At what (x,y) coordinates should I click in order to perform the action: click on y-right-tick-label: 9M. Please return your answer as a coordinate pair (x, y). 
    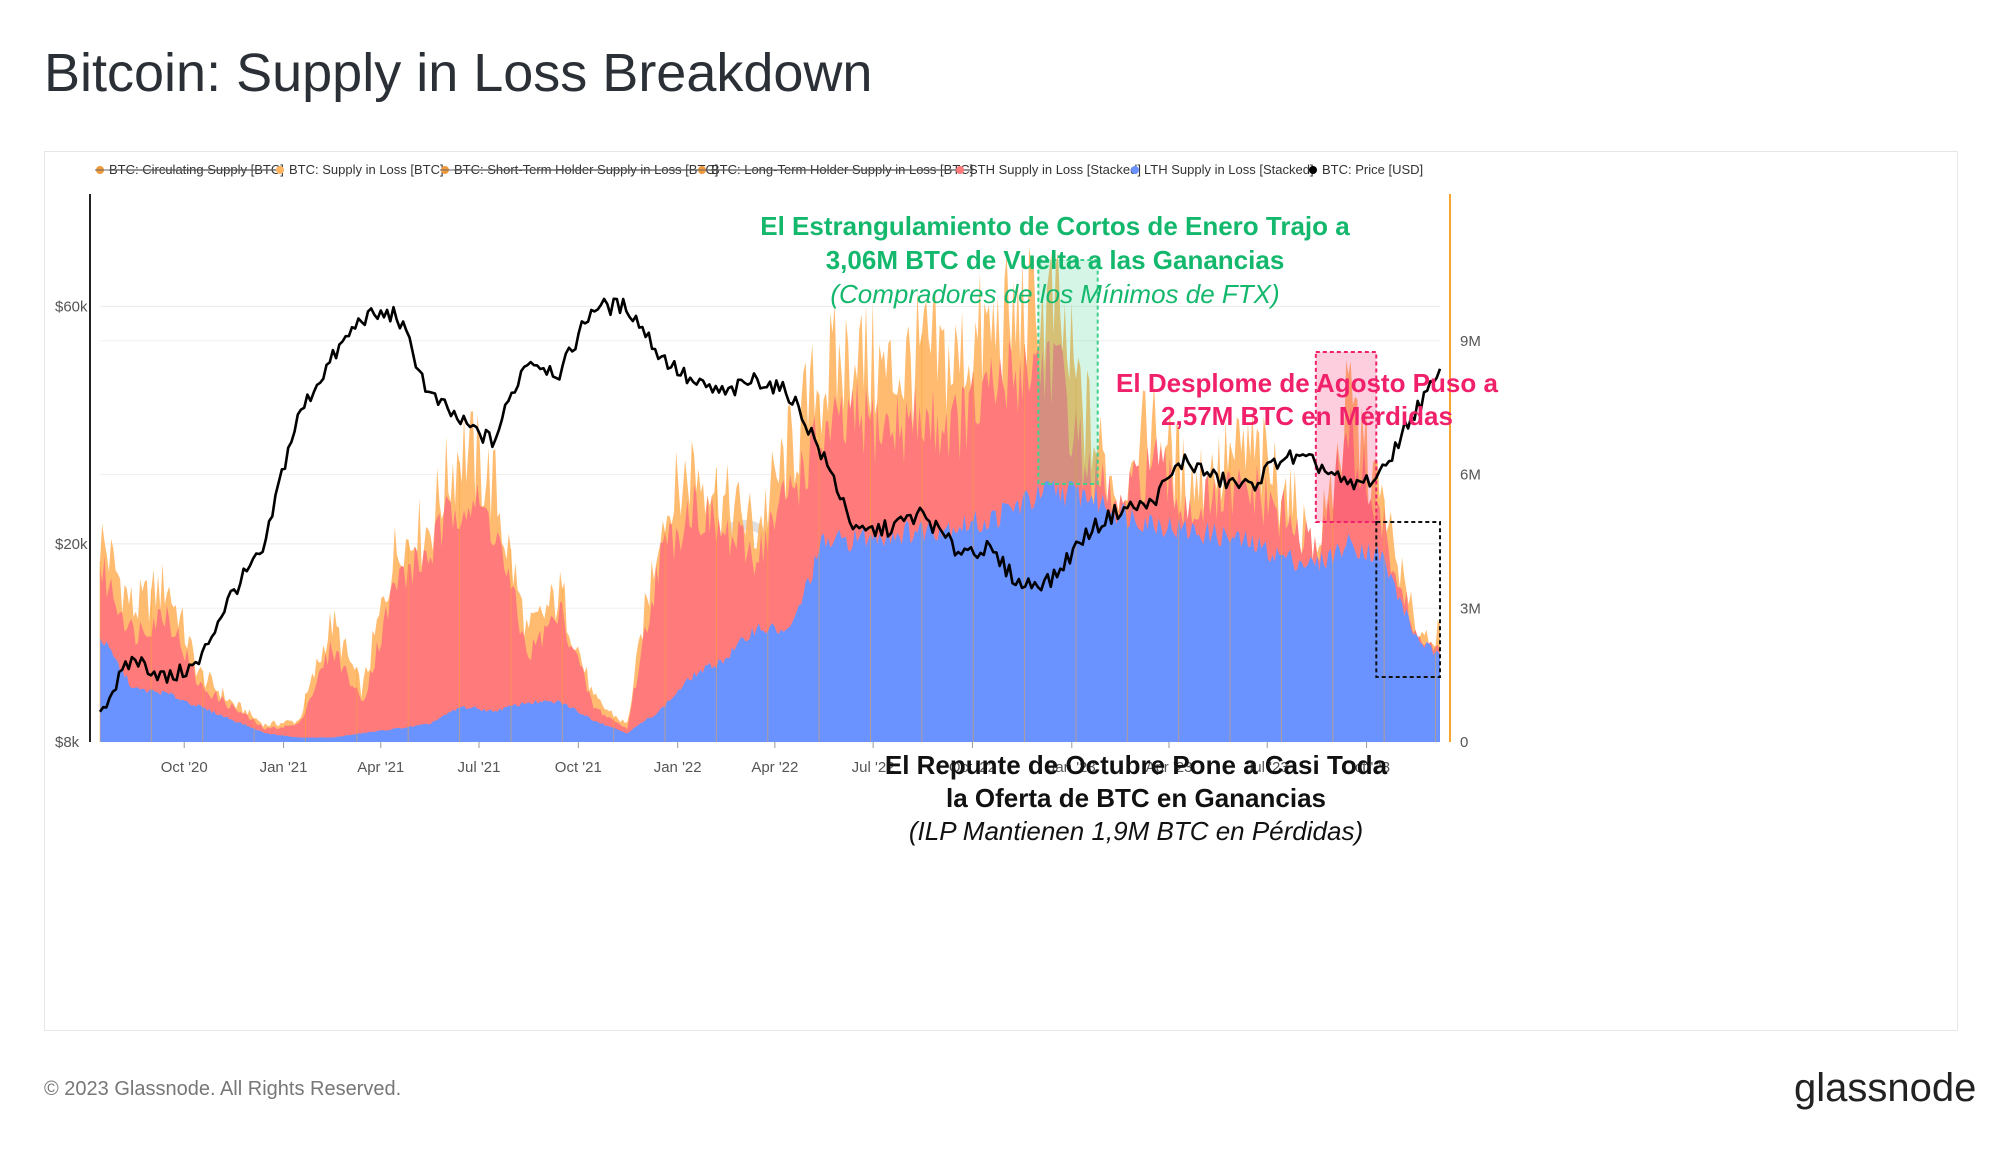
    Looking at the image, I should click on (1470, 341).